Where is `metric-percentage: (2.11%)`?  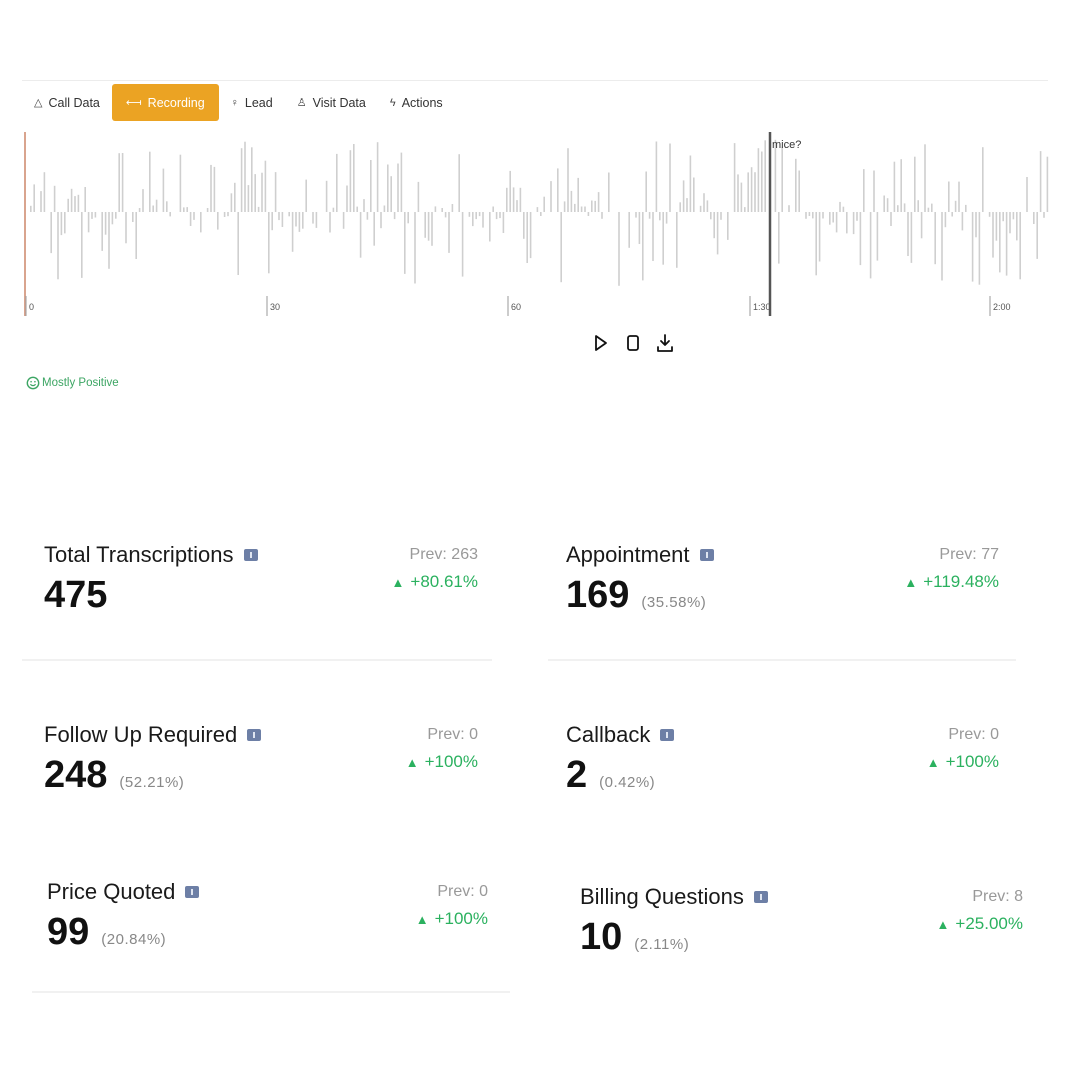 metric-percentage: (2.11%) is located at coordinates (662, 944).